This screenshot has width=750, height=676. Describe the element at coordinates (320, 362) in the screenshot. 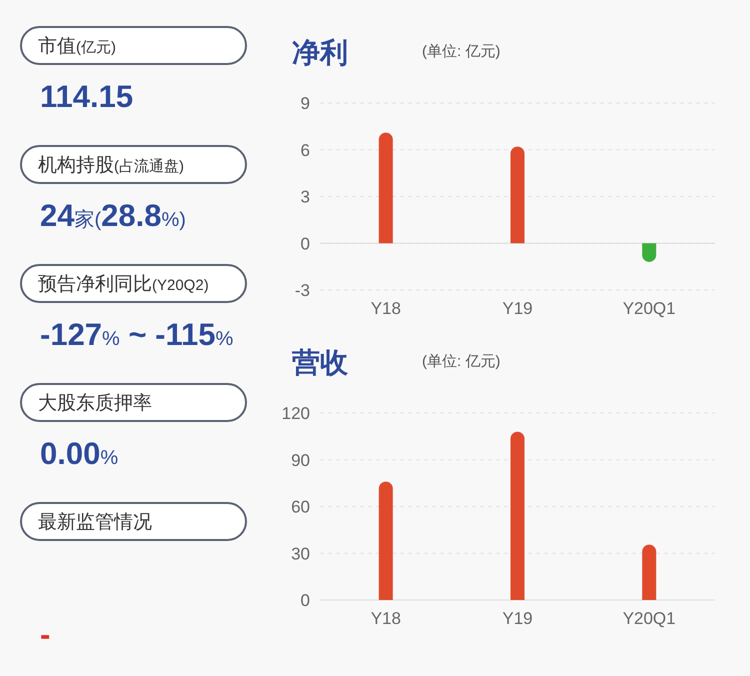

I see `chart-title: 营收` at that location.